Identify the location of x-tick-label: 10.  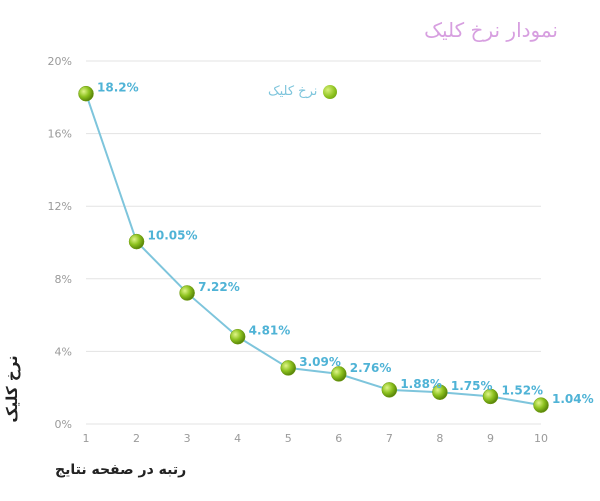
(541, 438).